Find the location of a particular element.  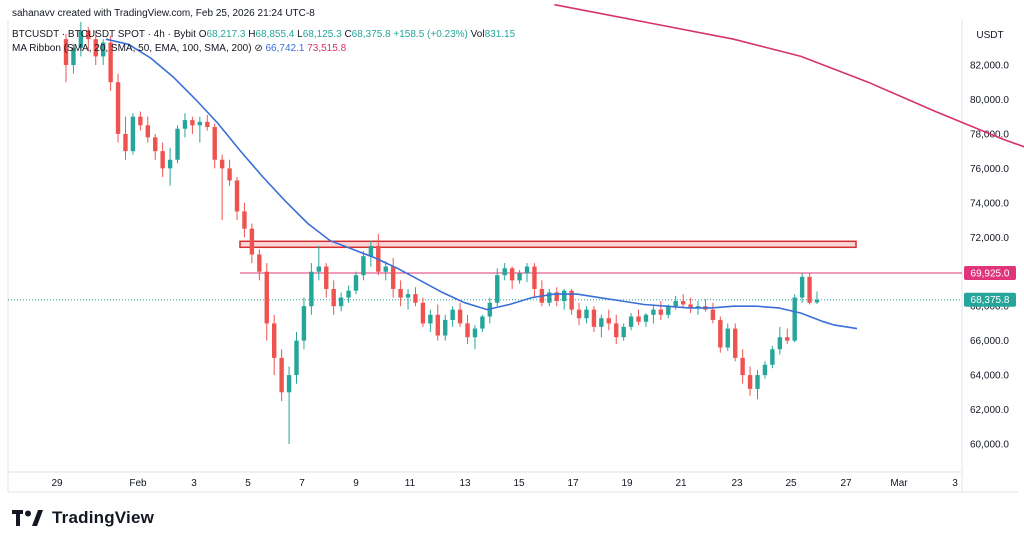

x-tick-label: 29 is located at coordinates (57, 483).